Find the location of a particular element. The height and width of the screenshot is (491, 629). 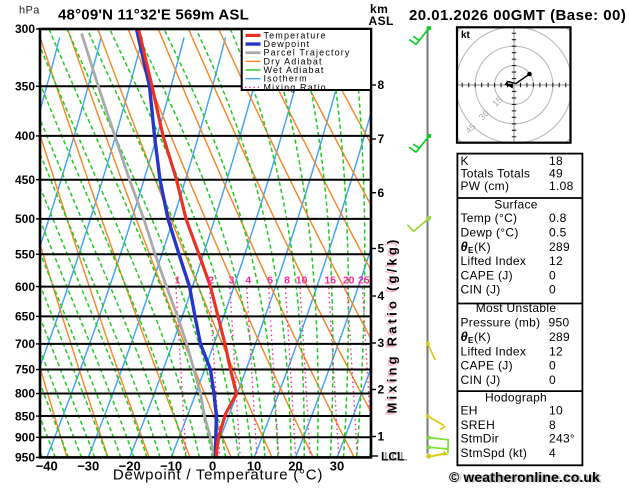

svg-text: Temperature is located at coordinates (295, 35).